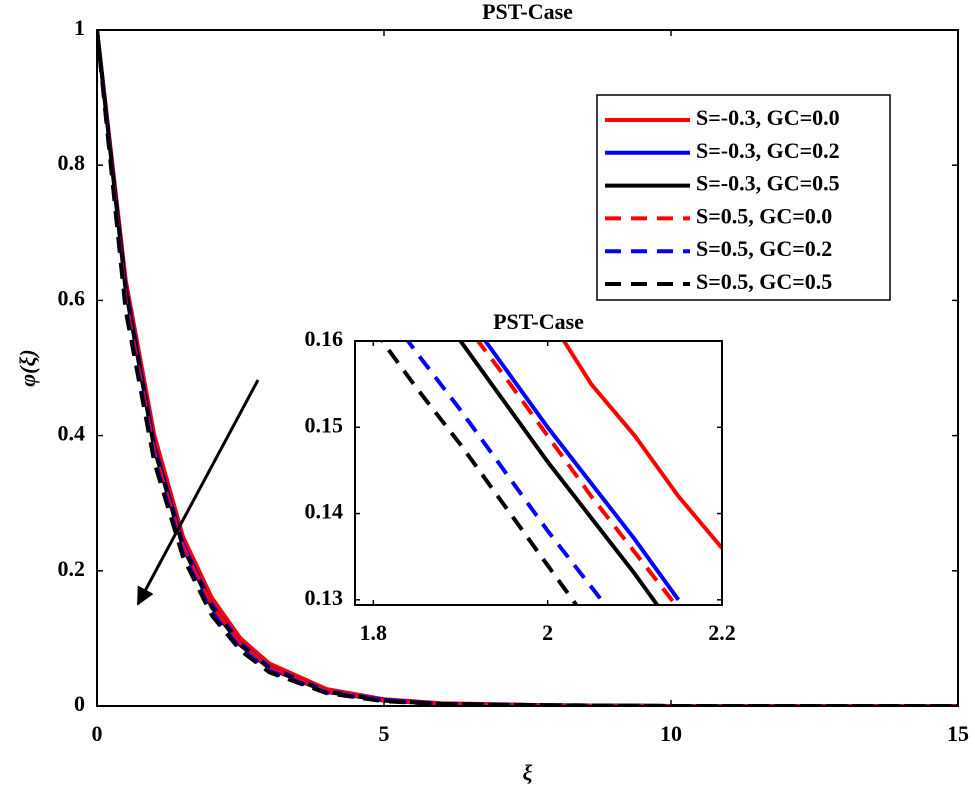 This screenshot has width=975, height=803. I want to click on legend-box, so click(743, 197).